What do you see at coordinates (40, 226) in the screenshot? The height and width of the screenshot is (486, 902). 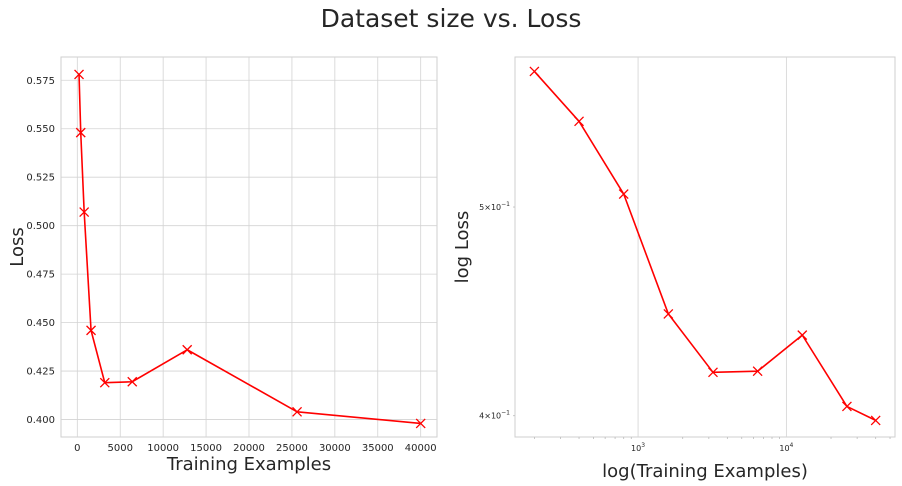 I see `y-tick-label: 0.500` at bounding box center [40, 226].